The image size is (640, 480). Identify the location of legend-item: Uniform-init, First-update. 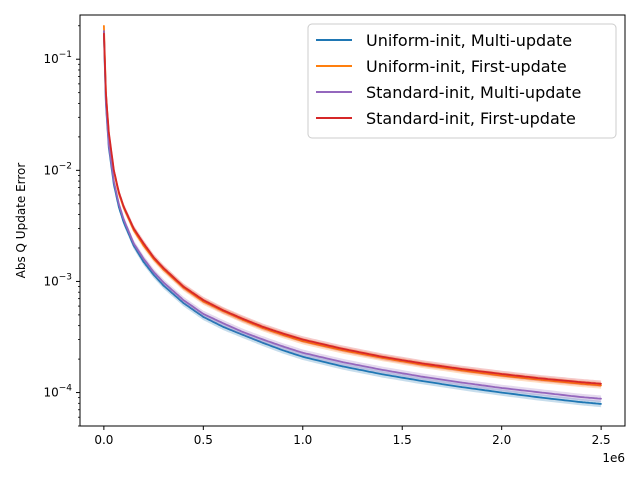
(441, 66).